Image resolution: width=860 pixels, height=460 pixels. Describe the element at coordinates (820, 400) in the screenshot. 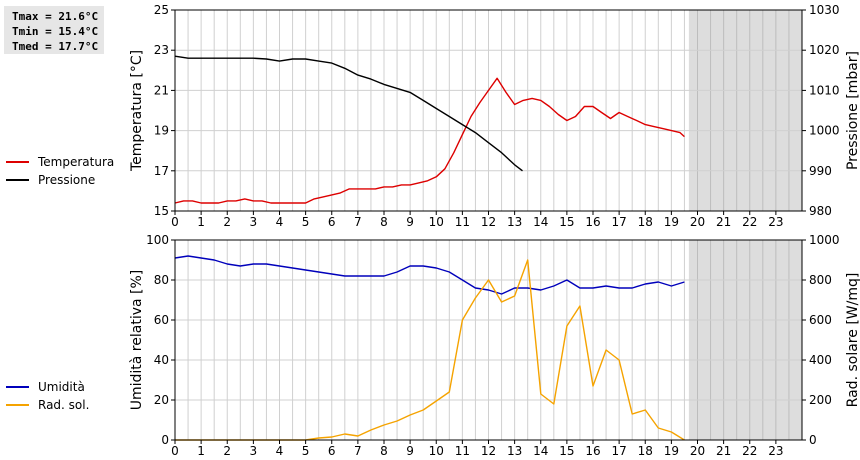

I see `right-tick-label: 200` at that location.